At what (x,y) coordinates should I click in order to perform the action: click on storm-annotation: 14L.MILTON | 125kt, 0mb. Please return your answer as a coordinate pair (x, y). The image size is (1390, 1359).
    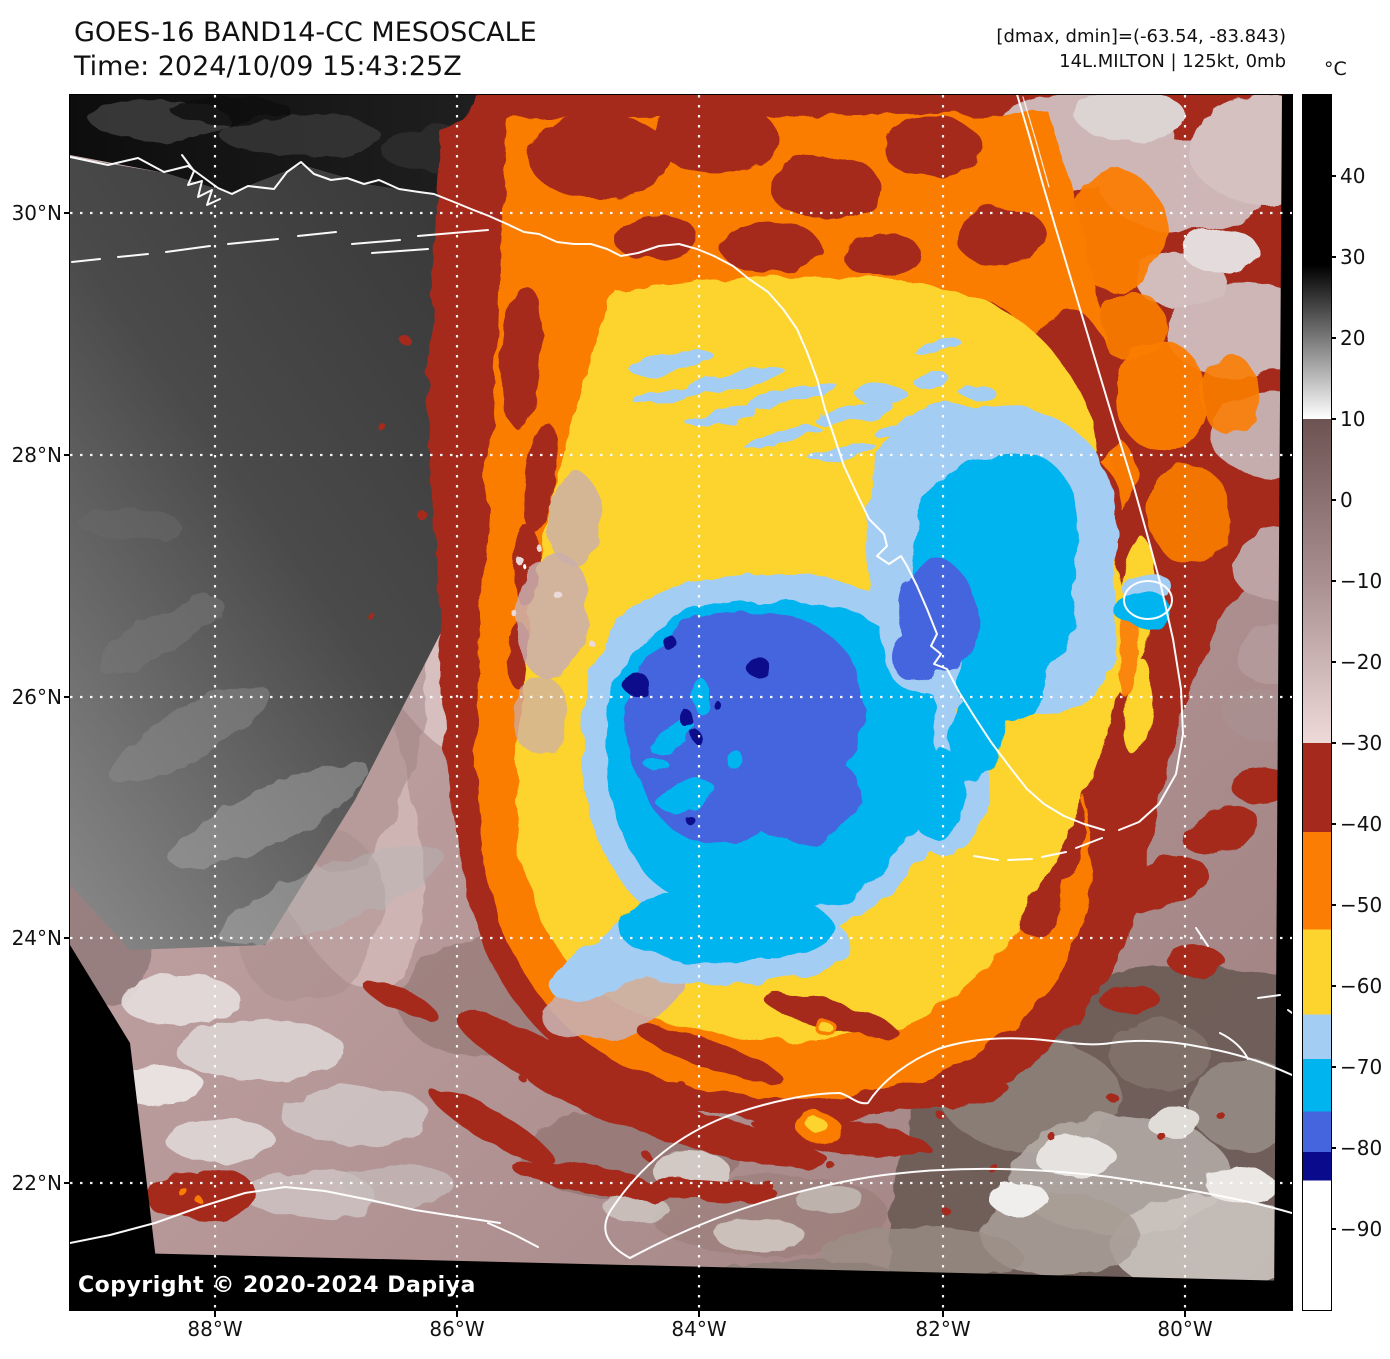
    Looking at the image, I should click on (1172, 61).